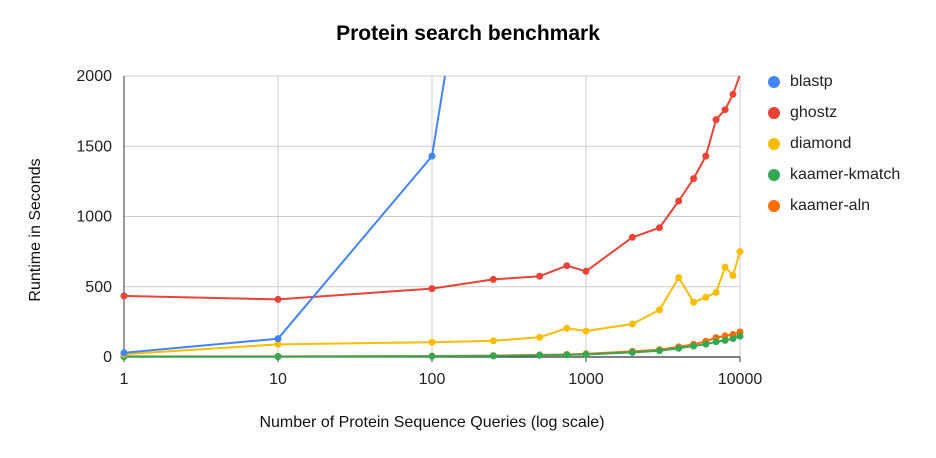 Image resolution: width=936 pixels, height=458 pixels. What do you see at coordinates (107, 357) in the screenshot?
I see `y-tick-label: 0` at bounding box center [107, 357].